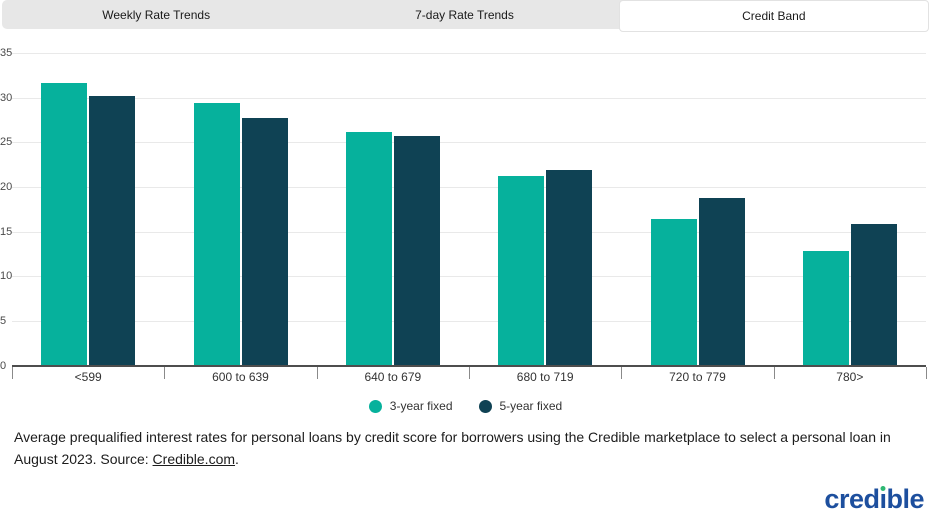 Image resolution: width=931 pixels, height=523 pixels. What do you see at coordinates (240, 376) in the screenshot?
I see `x-axis-label: 600 to 639` at bounding box center [240, 376].